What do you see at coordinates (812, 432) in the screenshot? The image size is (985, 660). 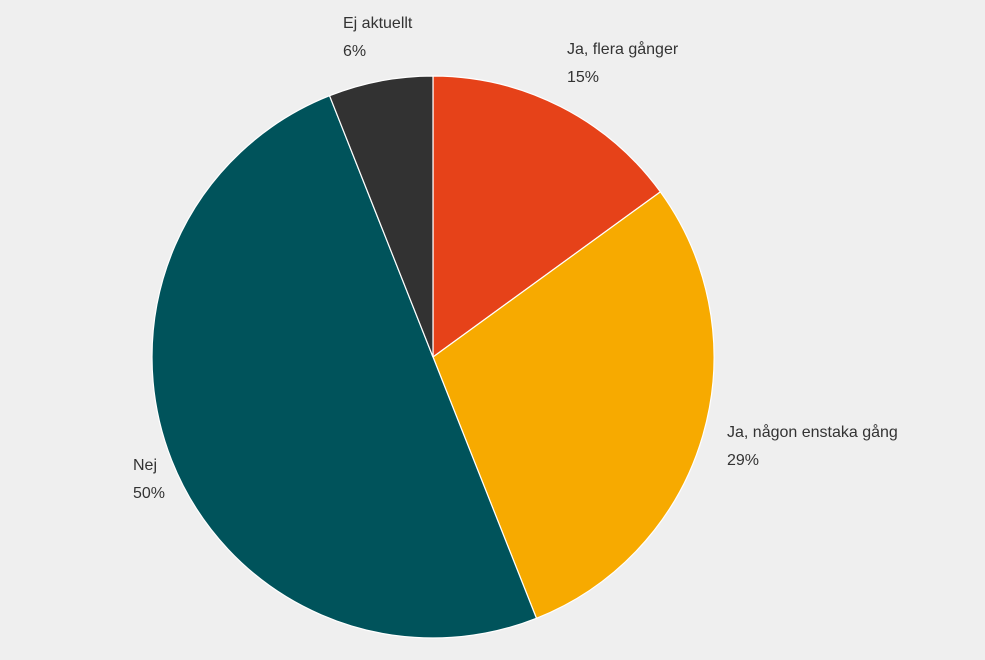 I see `slice-label: Ja, någon enstaka gång` at bounding box center [812, 432].